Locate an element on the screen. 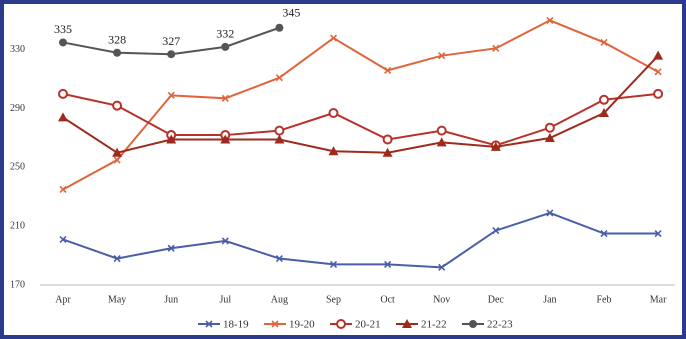 Image resolution: width=686 pixels, height=339 pixels. x-tick-label: Feb is located at coordinates (604, 299).